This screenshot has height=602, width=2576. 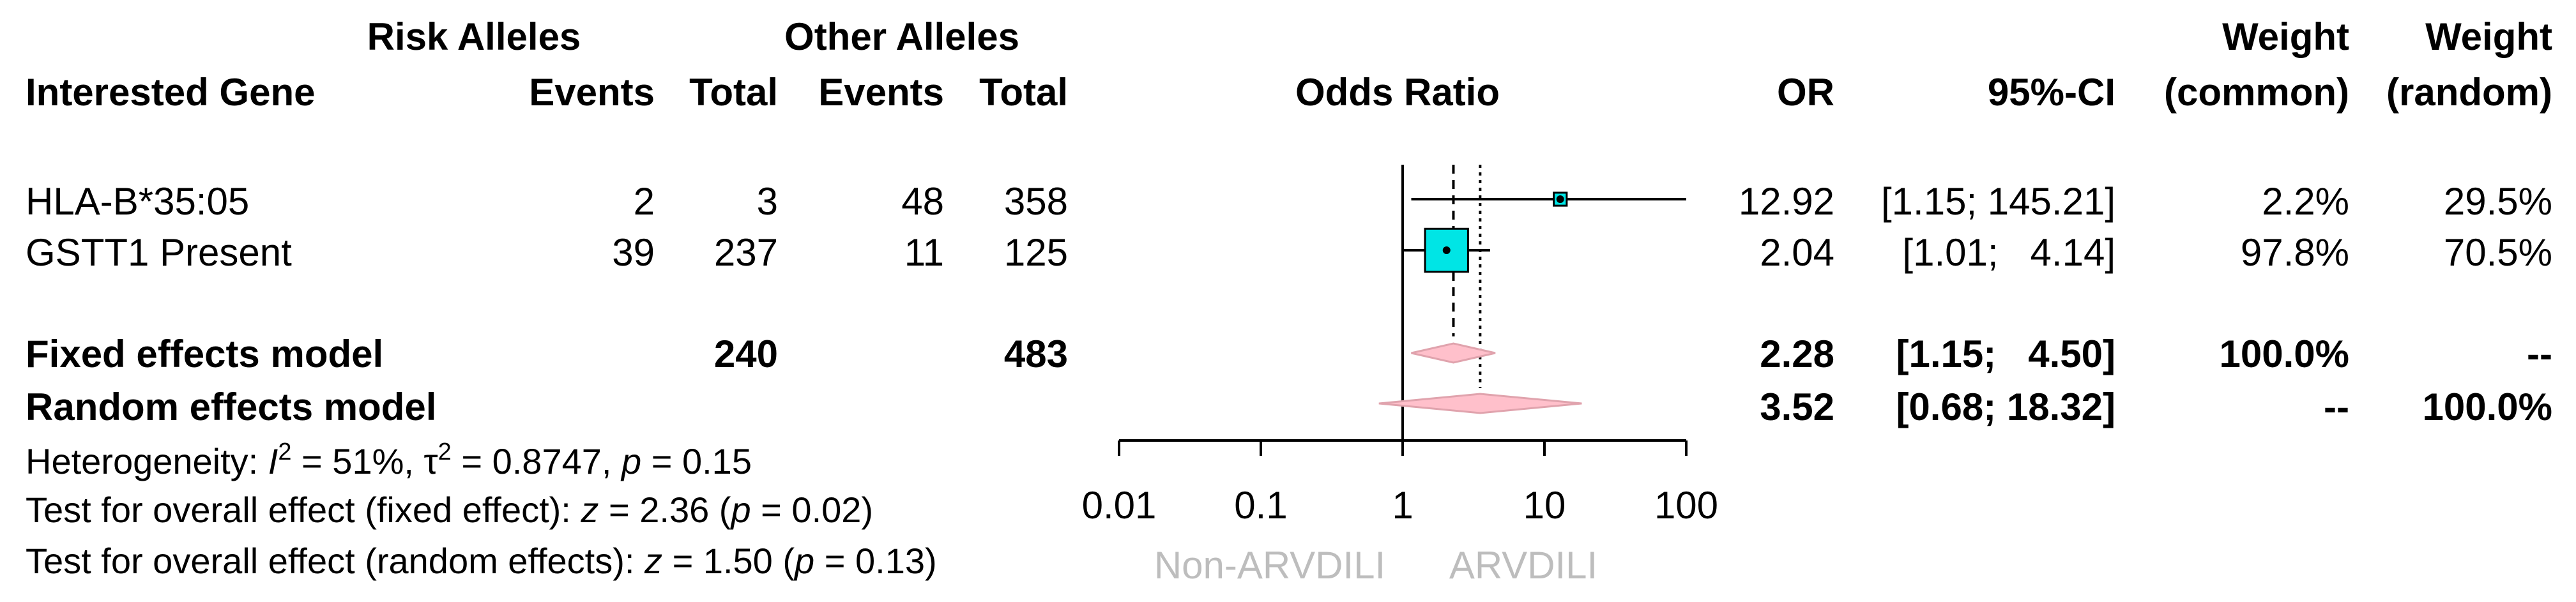 I want to click on risk-total-header: Total, so click(x=733, y=92).